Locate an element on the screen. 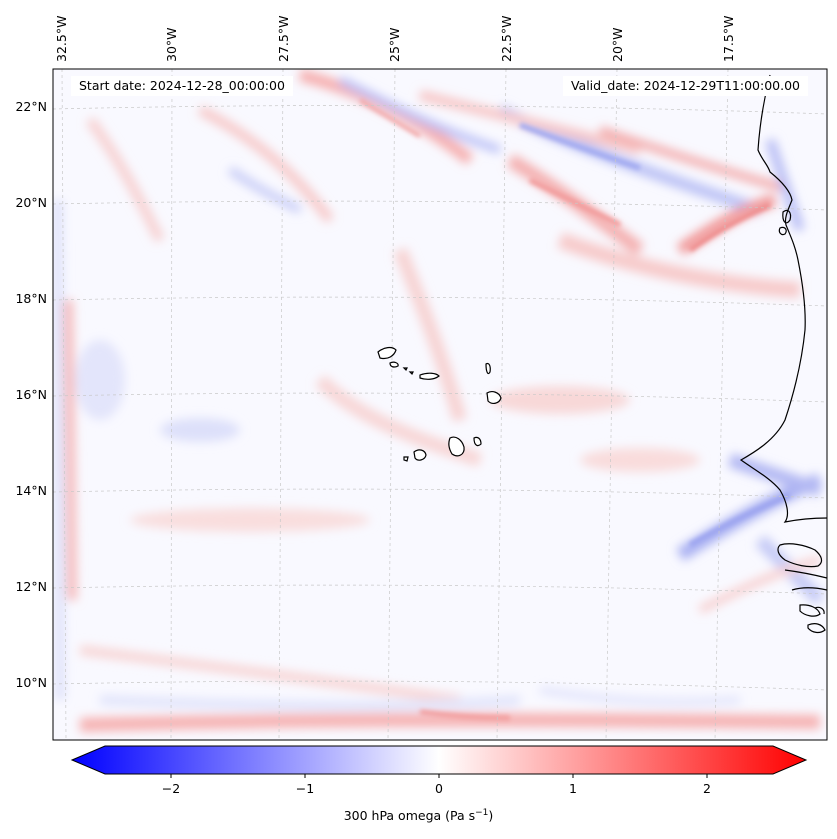 Image resolution: width=837 pixels, height=839 pixels. coastline is located at coordinates (783, 354).